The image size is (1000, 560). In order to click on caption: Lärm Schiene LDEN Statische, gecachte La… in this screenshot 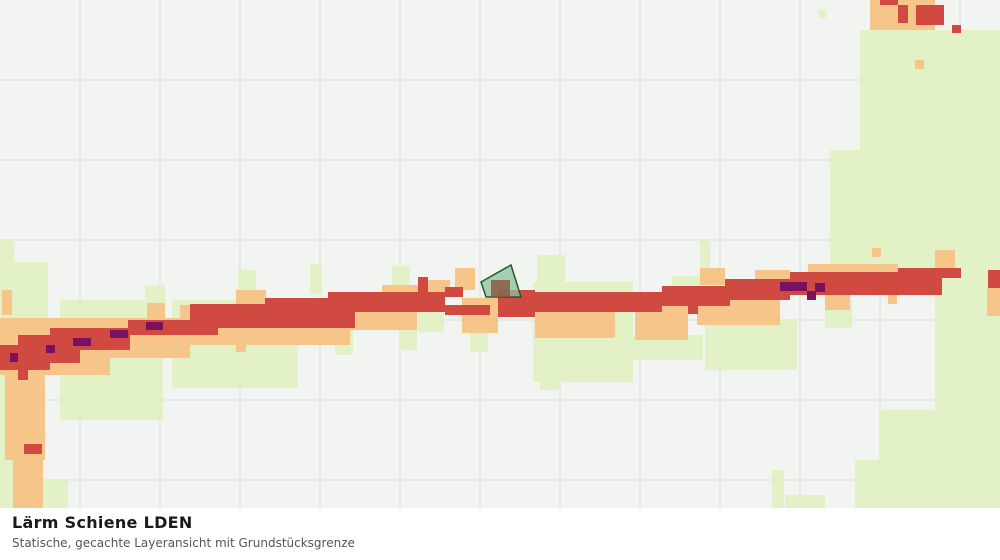, I will do `click(500, 534)`.